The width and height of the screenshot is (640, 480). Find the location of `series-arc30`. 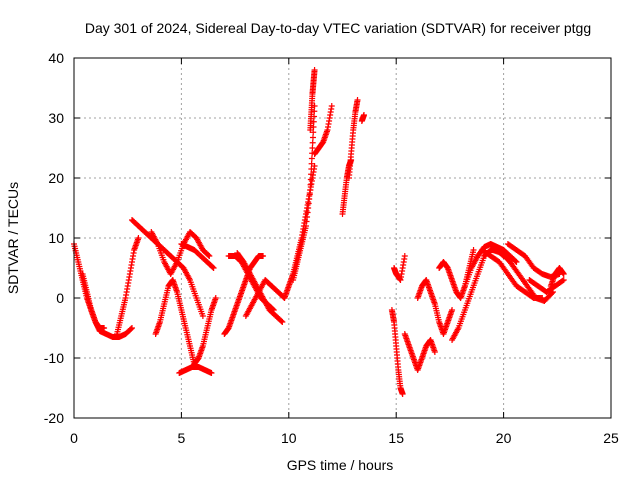

series-arc30 is located at coordinates (533, 260).